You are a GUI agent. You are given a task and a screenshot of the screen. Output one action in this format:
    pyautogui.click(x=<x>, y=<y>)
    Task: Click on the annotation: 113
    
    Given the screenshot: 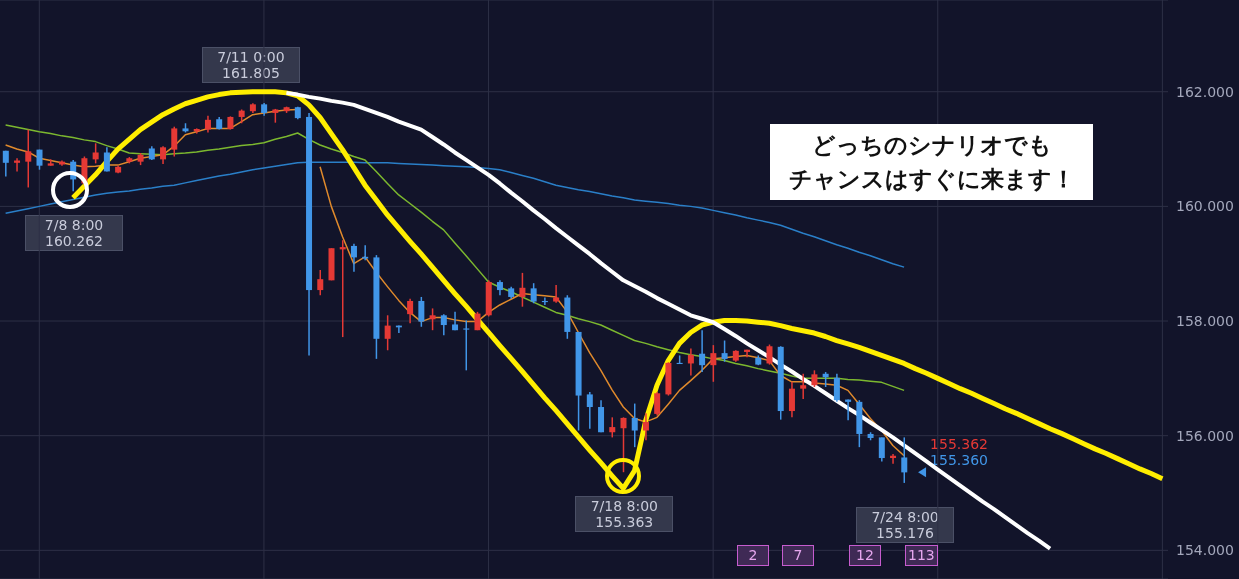 What is the action you would take?
    pyautogui.click(x=921, y=555)
    